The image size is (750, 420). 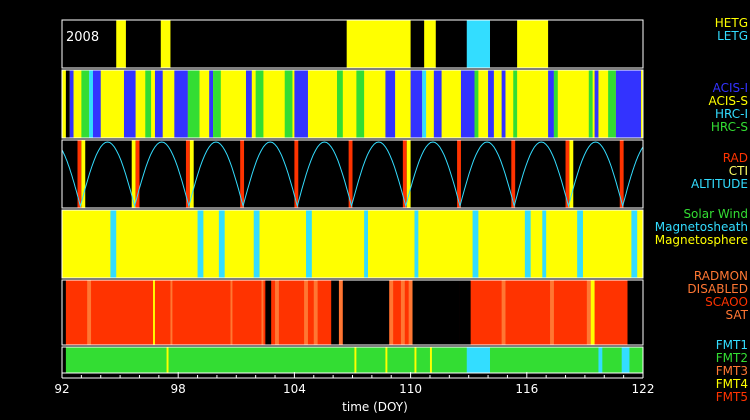 I want to click on legend-format: FMT1 FMT2 FMT3 FMT4 FMT5, so click(x=732, y=371).